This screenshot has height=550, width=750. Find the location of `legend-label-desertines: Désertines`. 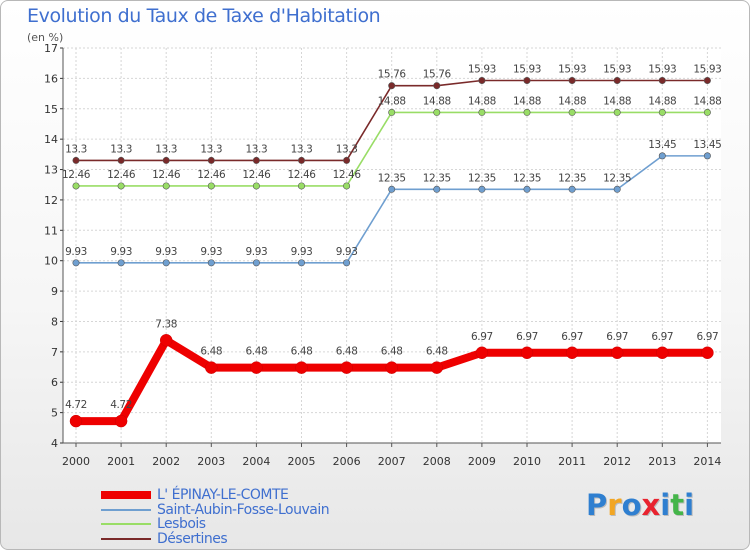

legend-label-desertines: Désertines is located at coordinates (192, 538).